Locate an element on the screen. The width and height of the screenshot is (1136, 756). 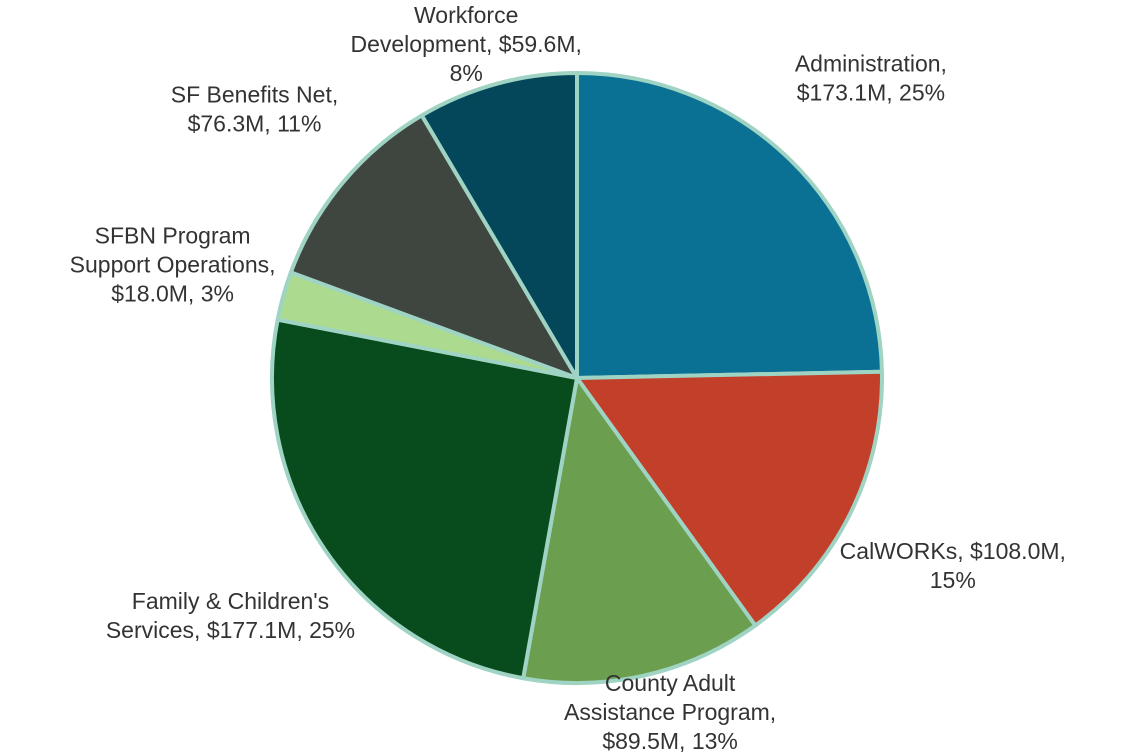
slice-label-line: $173.1M, 25% is located at coordinates (871, 93).